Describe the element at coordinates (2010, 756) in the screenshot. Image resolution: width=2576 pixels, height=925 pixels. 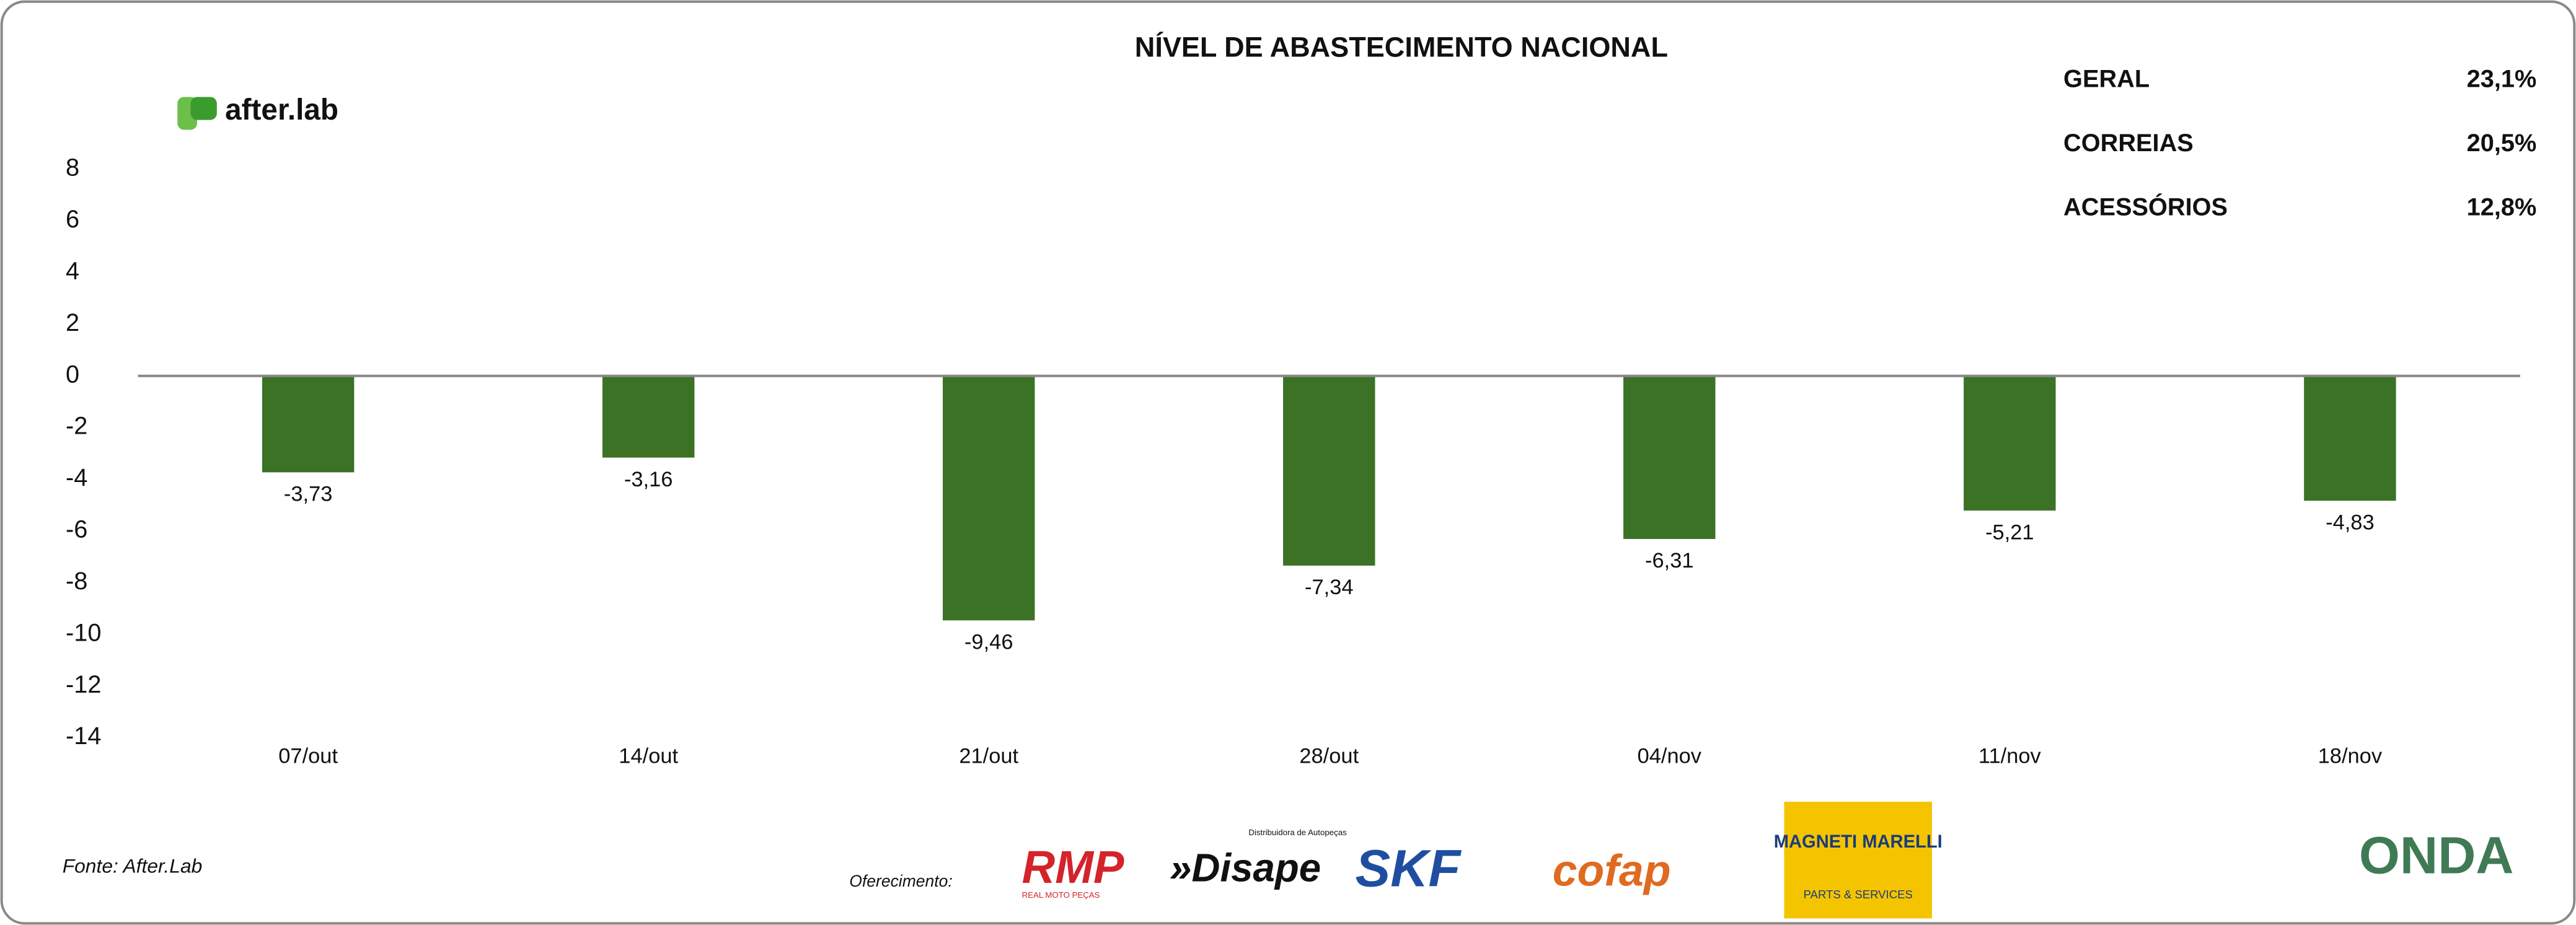
I see `x-tick-label: 11/nov` at that location.